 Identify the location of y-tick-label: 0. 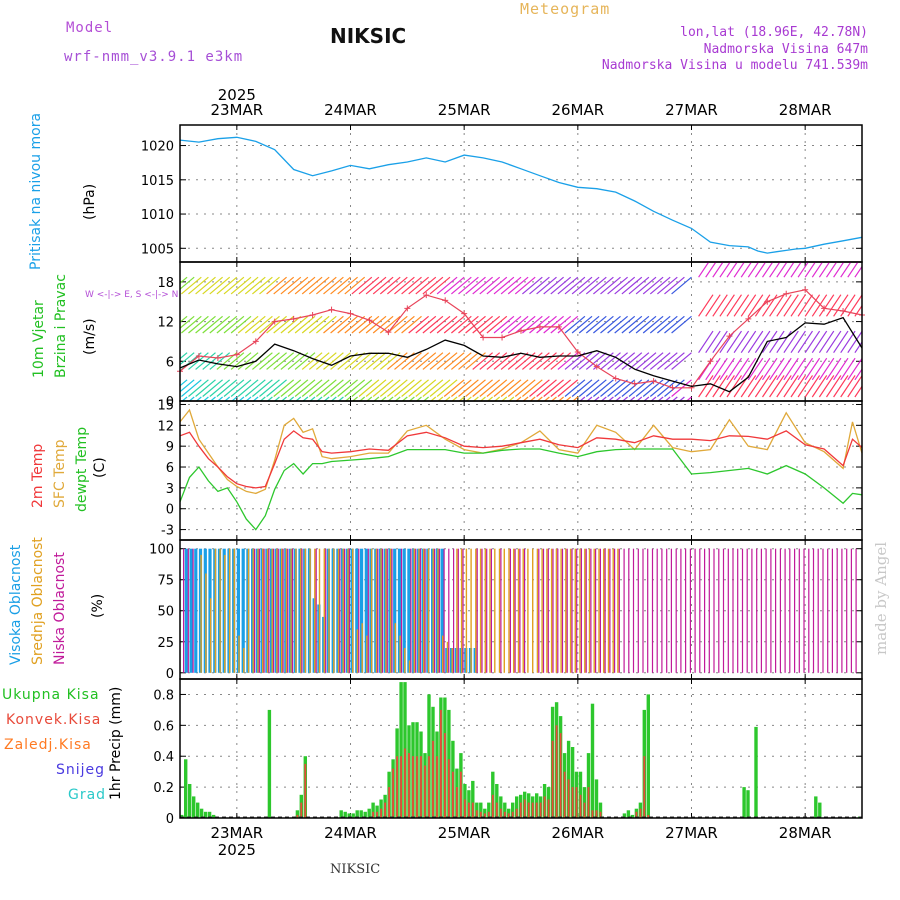
(170, 510).